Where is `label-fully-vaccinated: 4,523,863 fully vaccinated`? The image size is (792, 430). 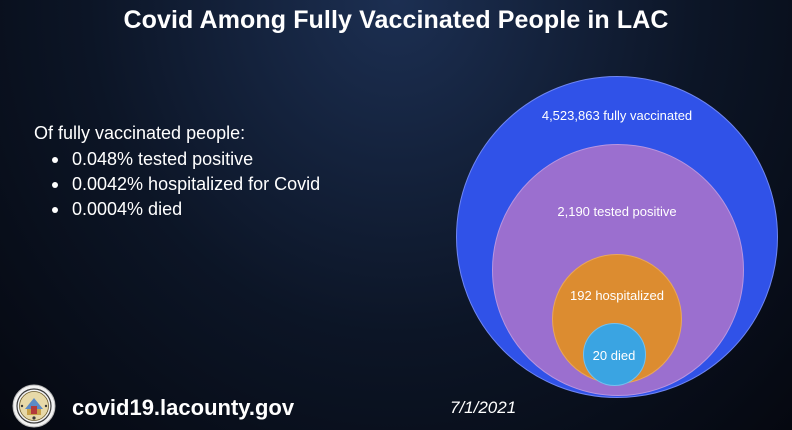
label-fully-vaccinated: 4,523,863 fully vaccinated is located at coordinates (617, 115).